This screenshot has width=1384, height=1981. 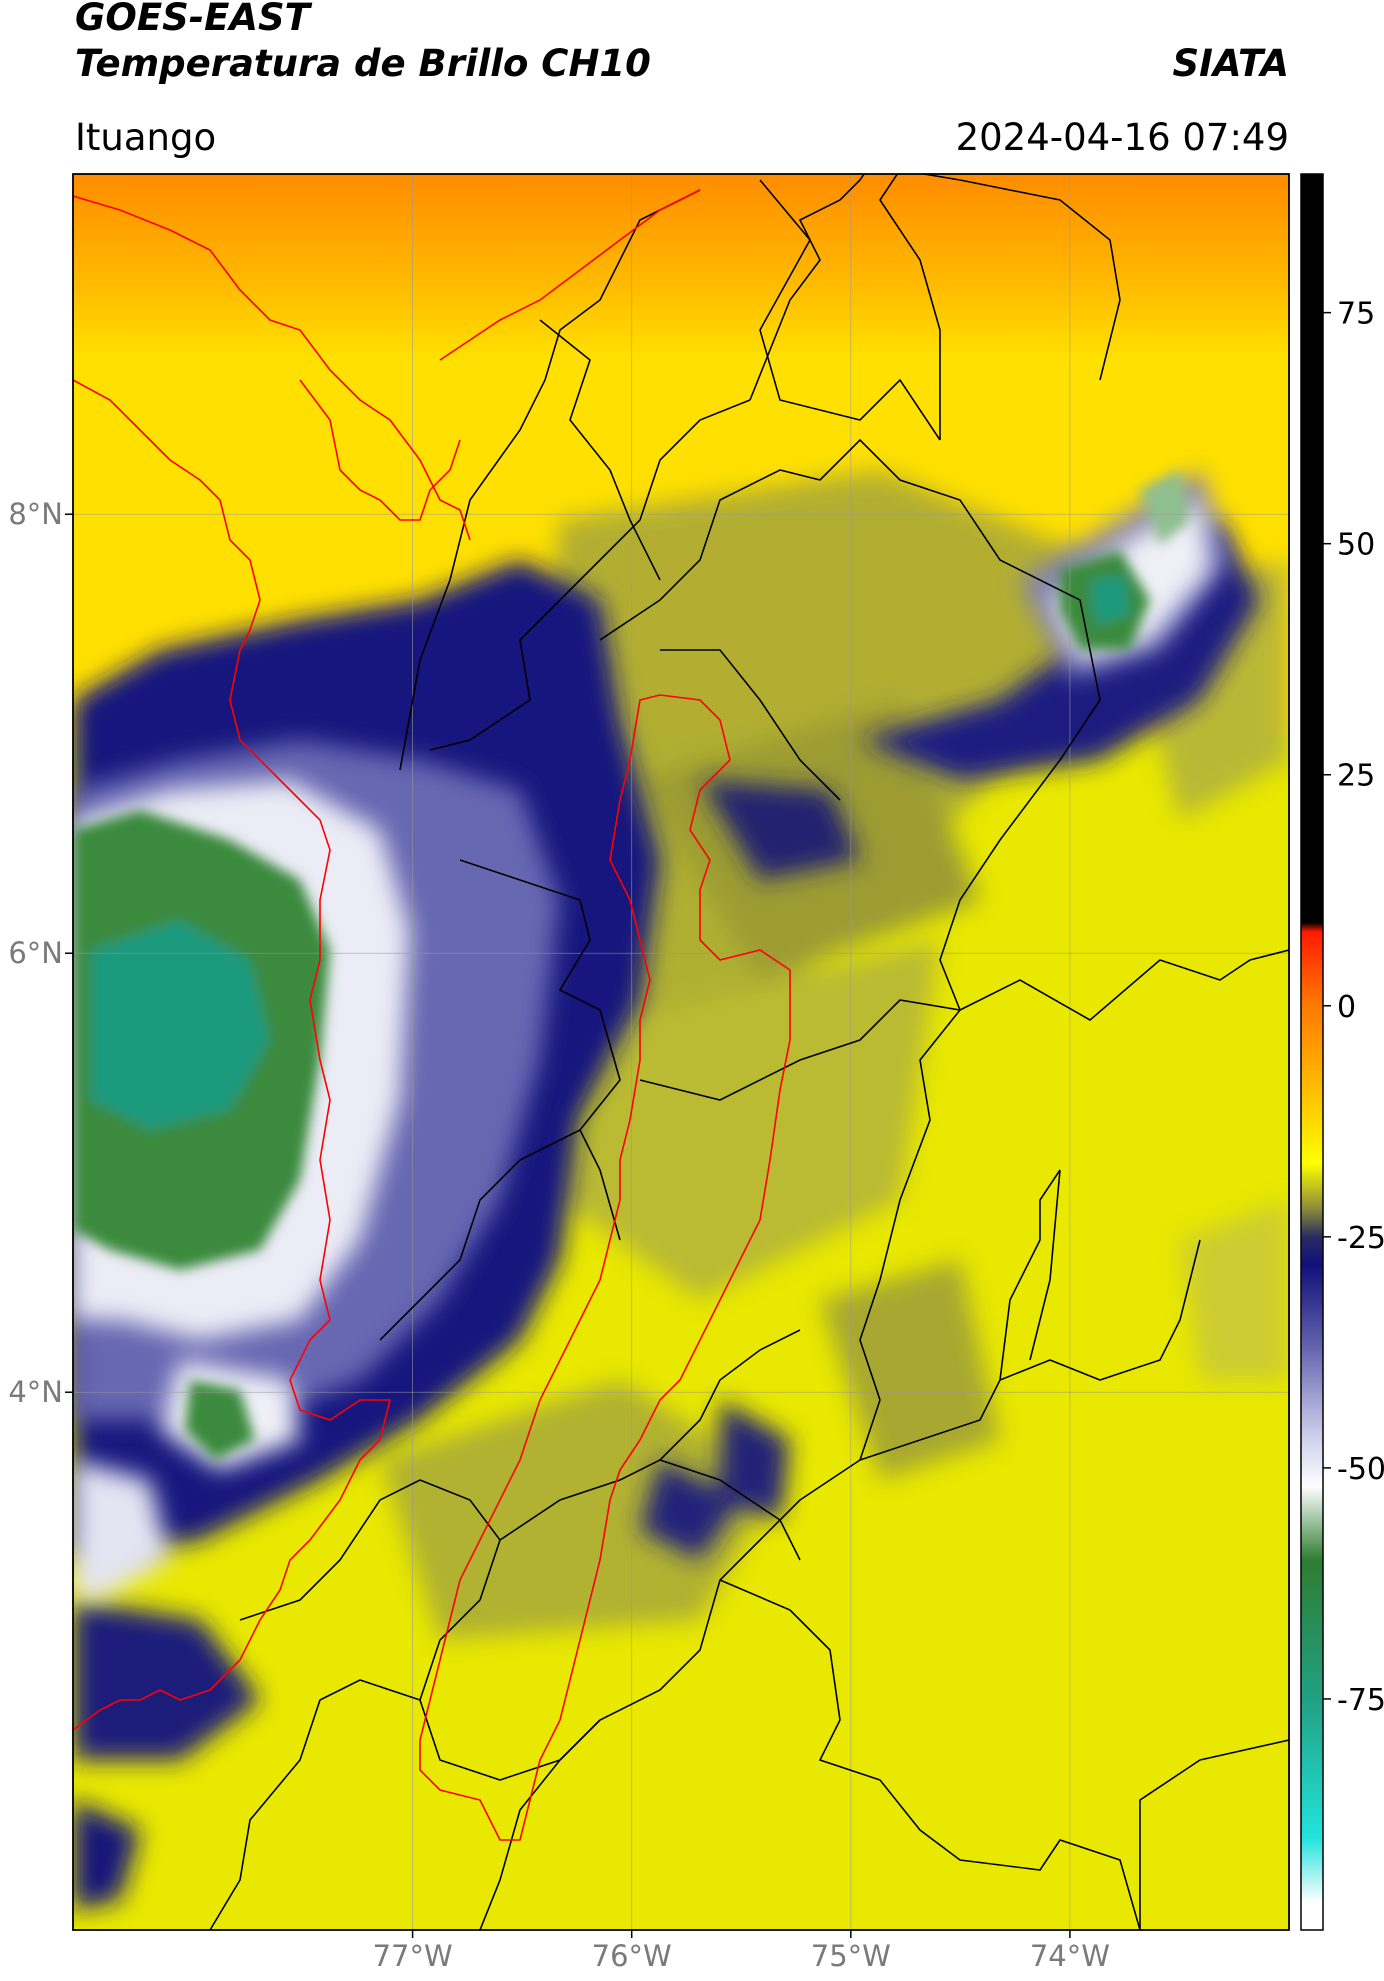 What do you see at coordinates (1356, 776) in the screenshot?
I see `colorbar-label: 25` at bounding box center [1356, 776].